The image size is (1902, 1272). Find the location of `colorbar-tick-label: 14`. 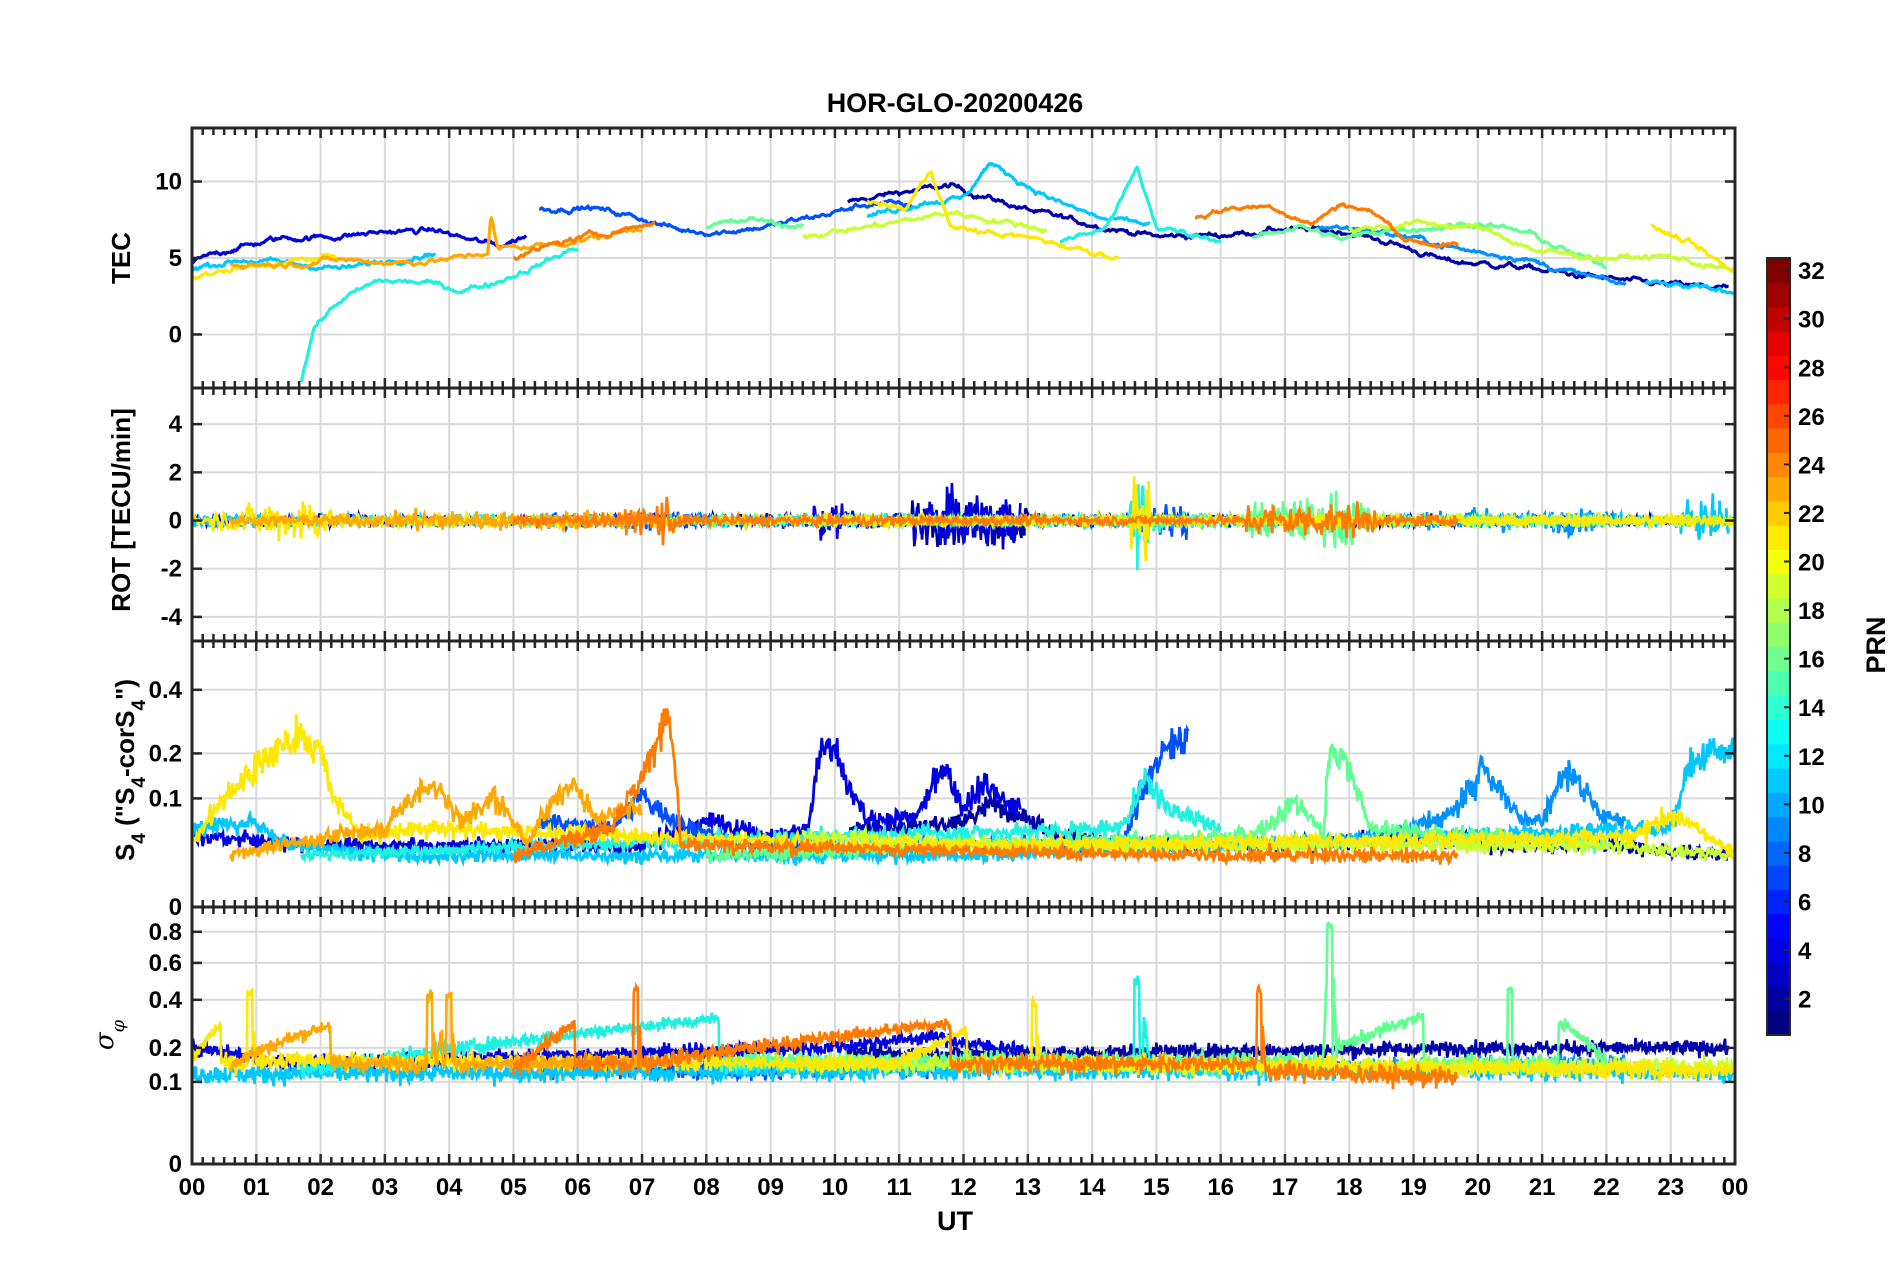

colorbar-tick-label: 14 is located at coordinates (1811, 708).